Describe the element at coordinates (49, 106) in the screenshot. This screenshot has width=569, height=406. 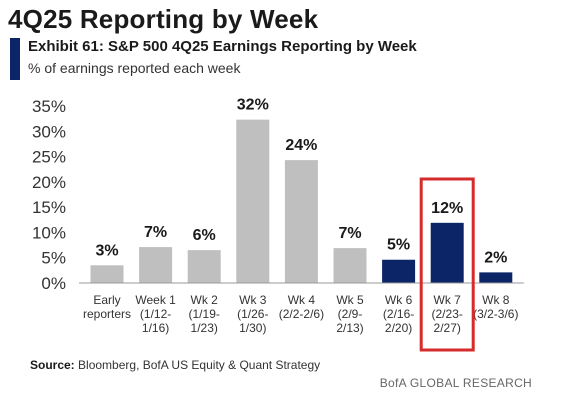
I see `y-tick-label: 35%` at that location.